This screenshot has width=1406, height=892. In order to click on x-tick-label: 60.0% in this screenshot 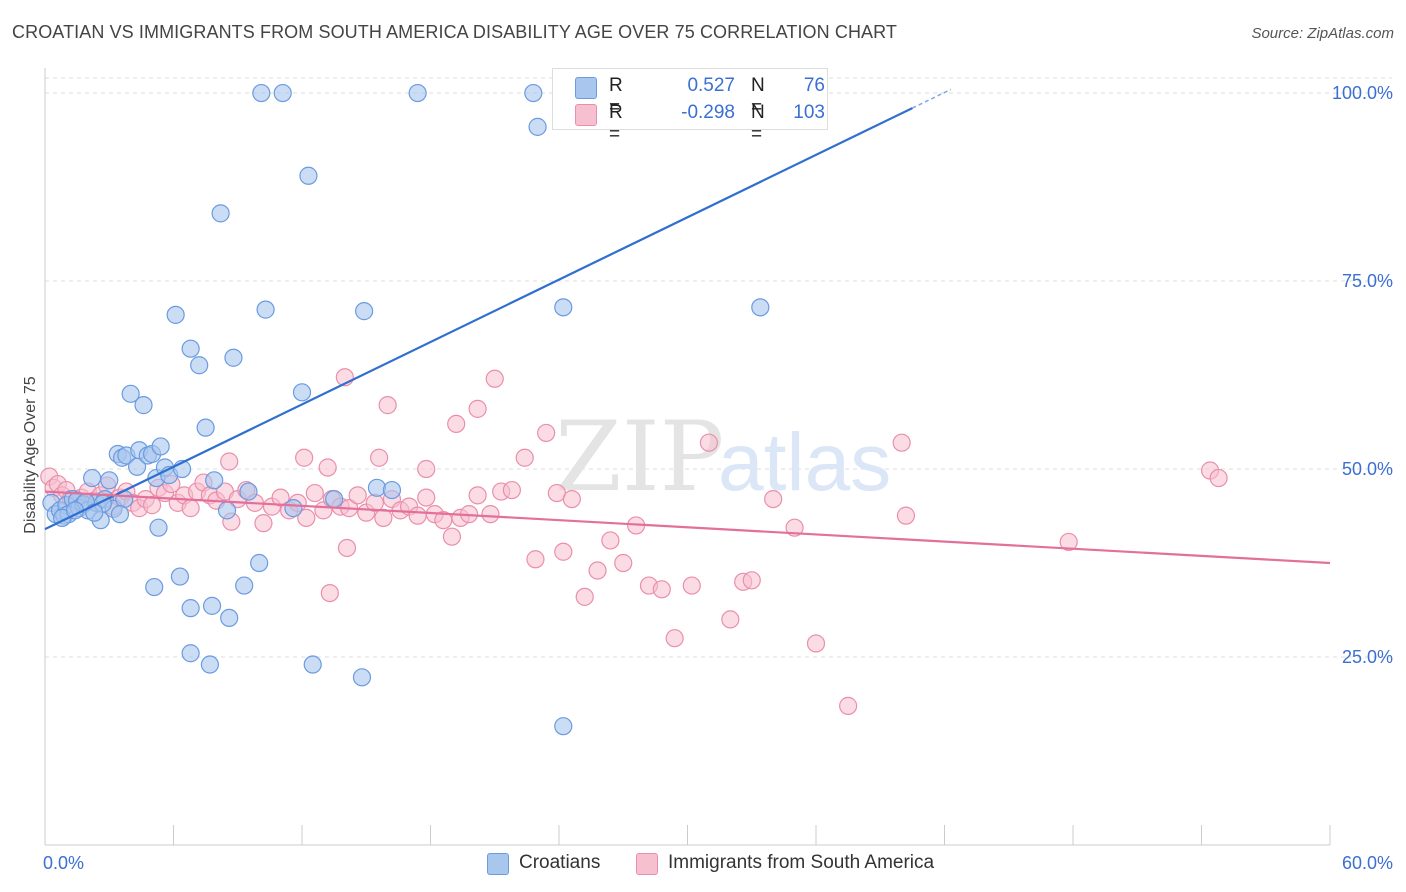, I will do `click(1367, 863)`.